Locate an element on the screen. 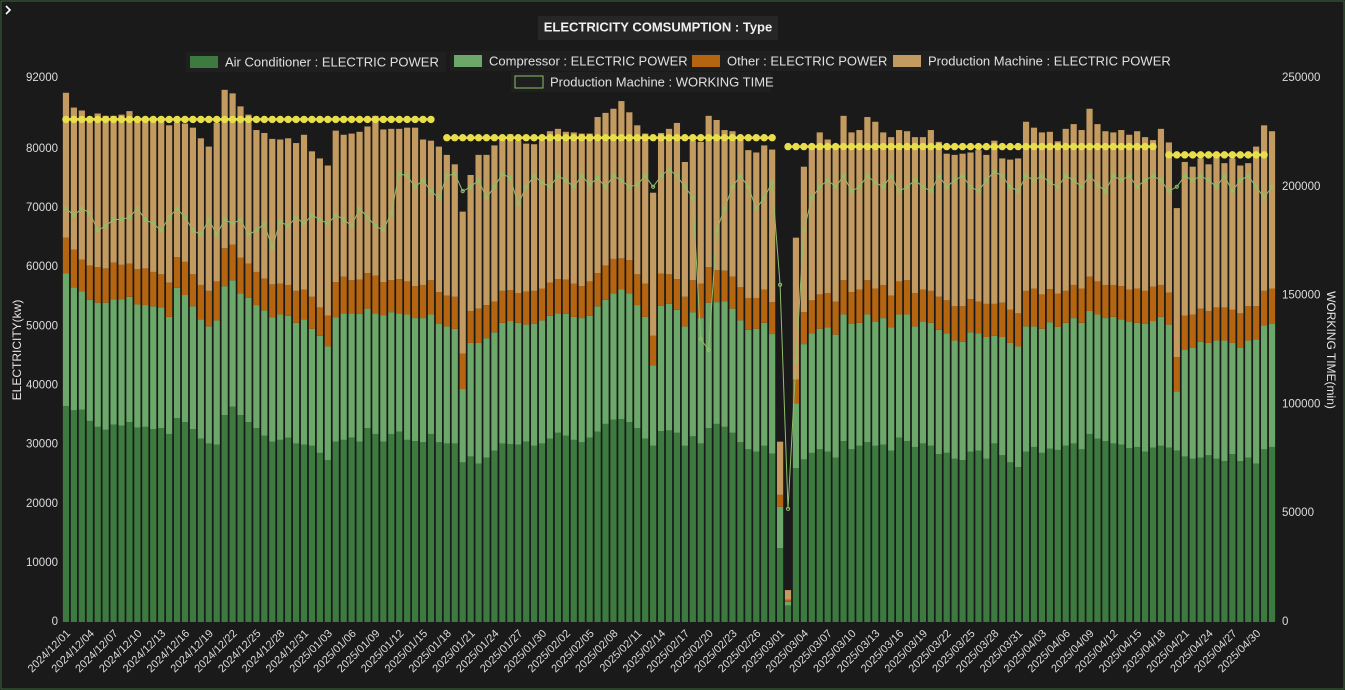 Image resolution: width=1345 pixels, height=690 pixels. legend-label: Production Machine : ELECTRIC POWER is located at coordinates (1049, 60).